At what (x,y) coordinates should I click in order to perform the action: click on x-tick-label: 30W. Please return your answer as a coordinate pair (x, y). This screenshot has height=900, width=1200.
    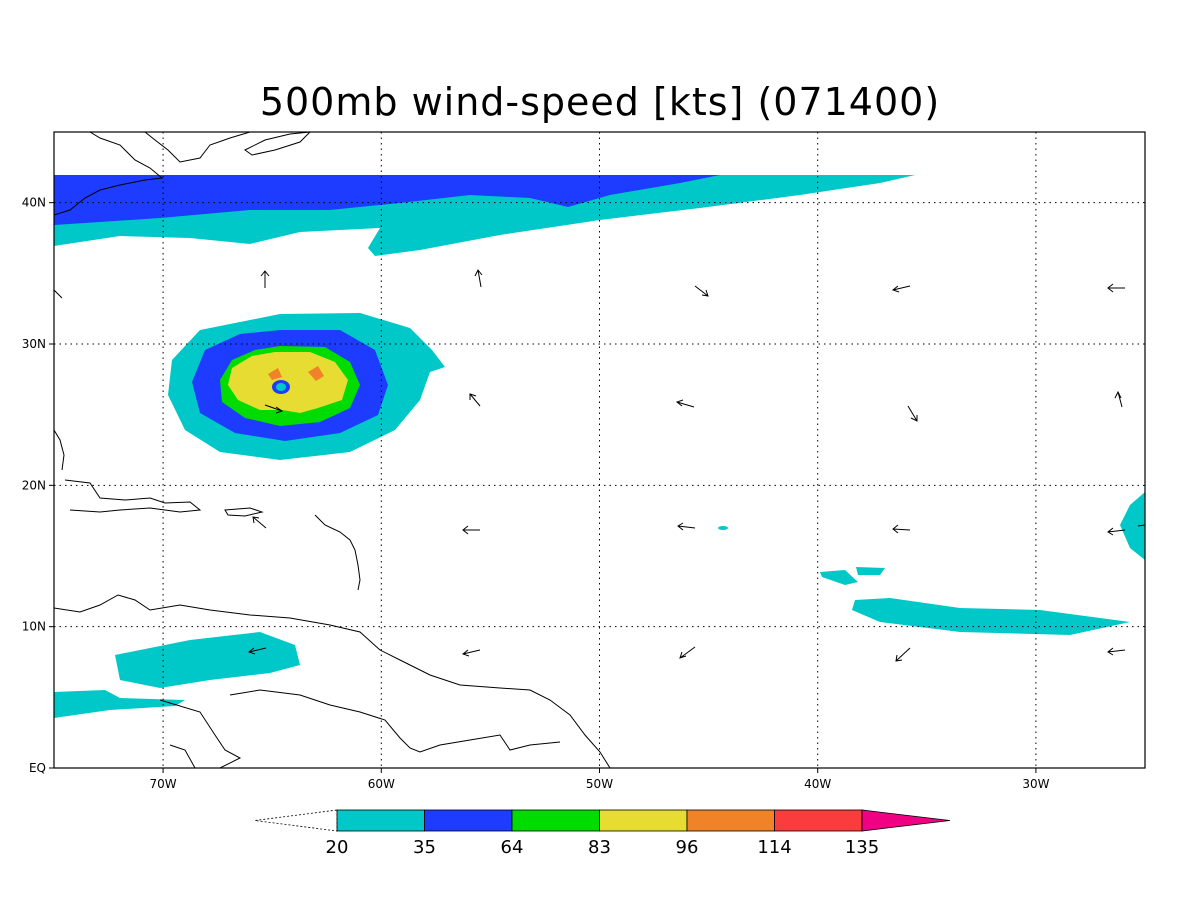
    Looking at the image, I should click on (1035, 784).